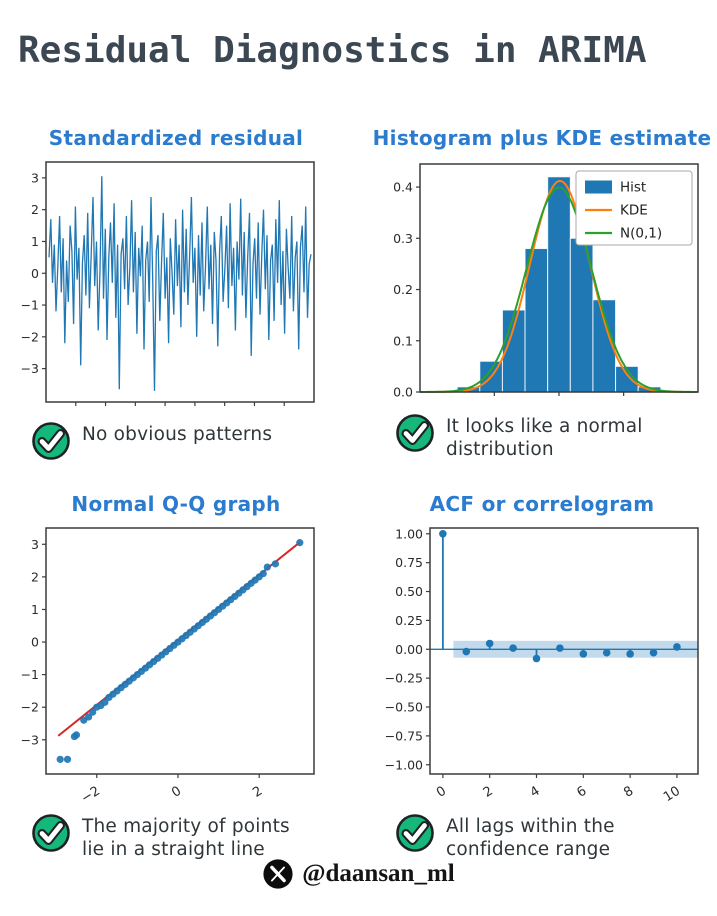 The image size is (717, 916). I want to click on svg-text: 0.1, so click(403, 340).